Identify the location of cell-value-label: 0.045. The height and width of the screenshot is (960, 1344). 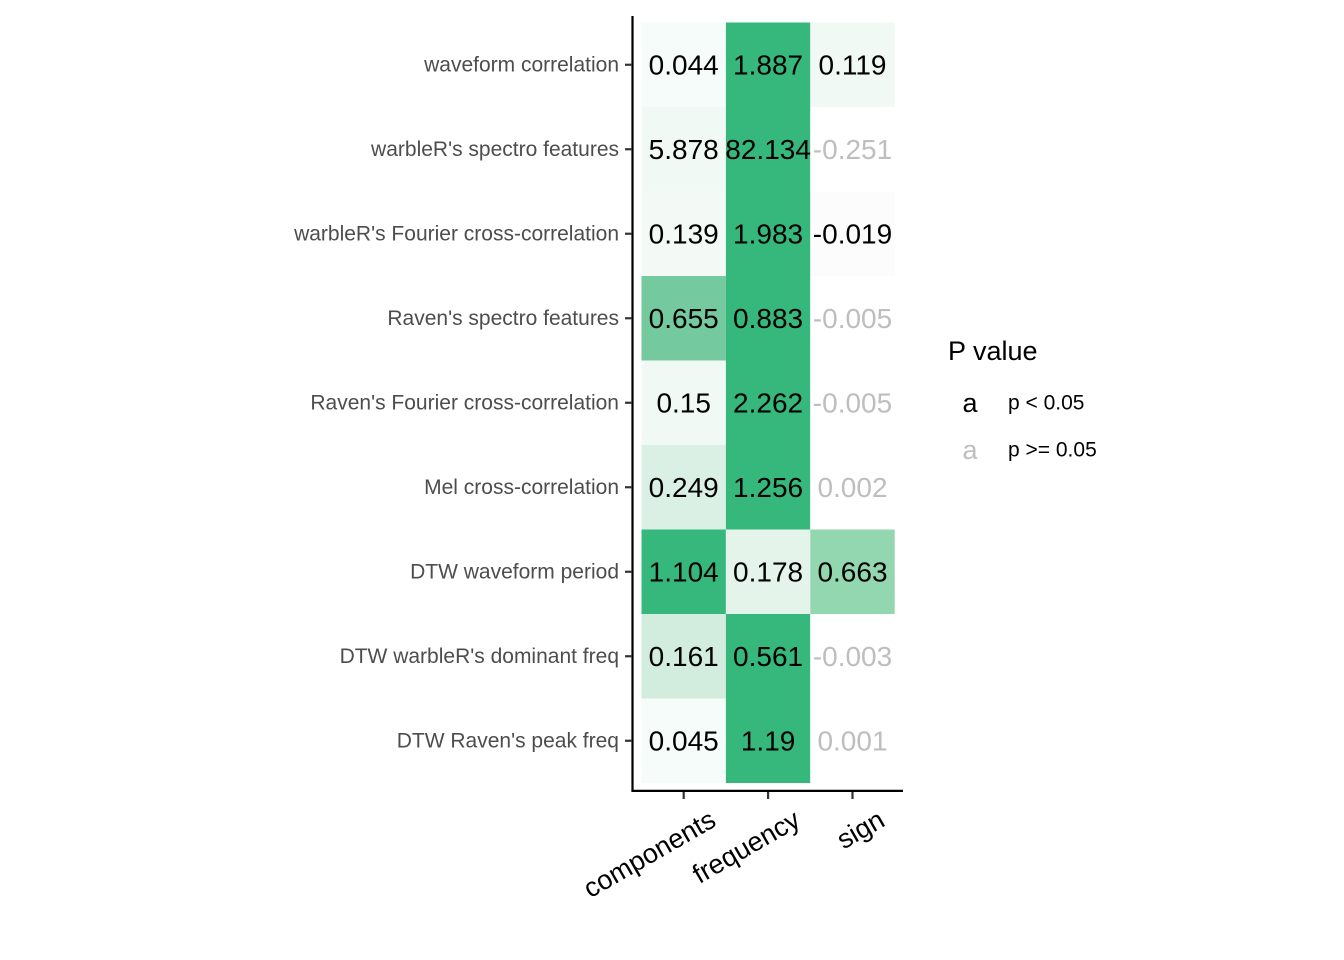
(684, 740).